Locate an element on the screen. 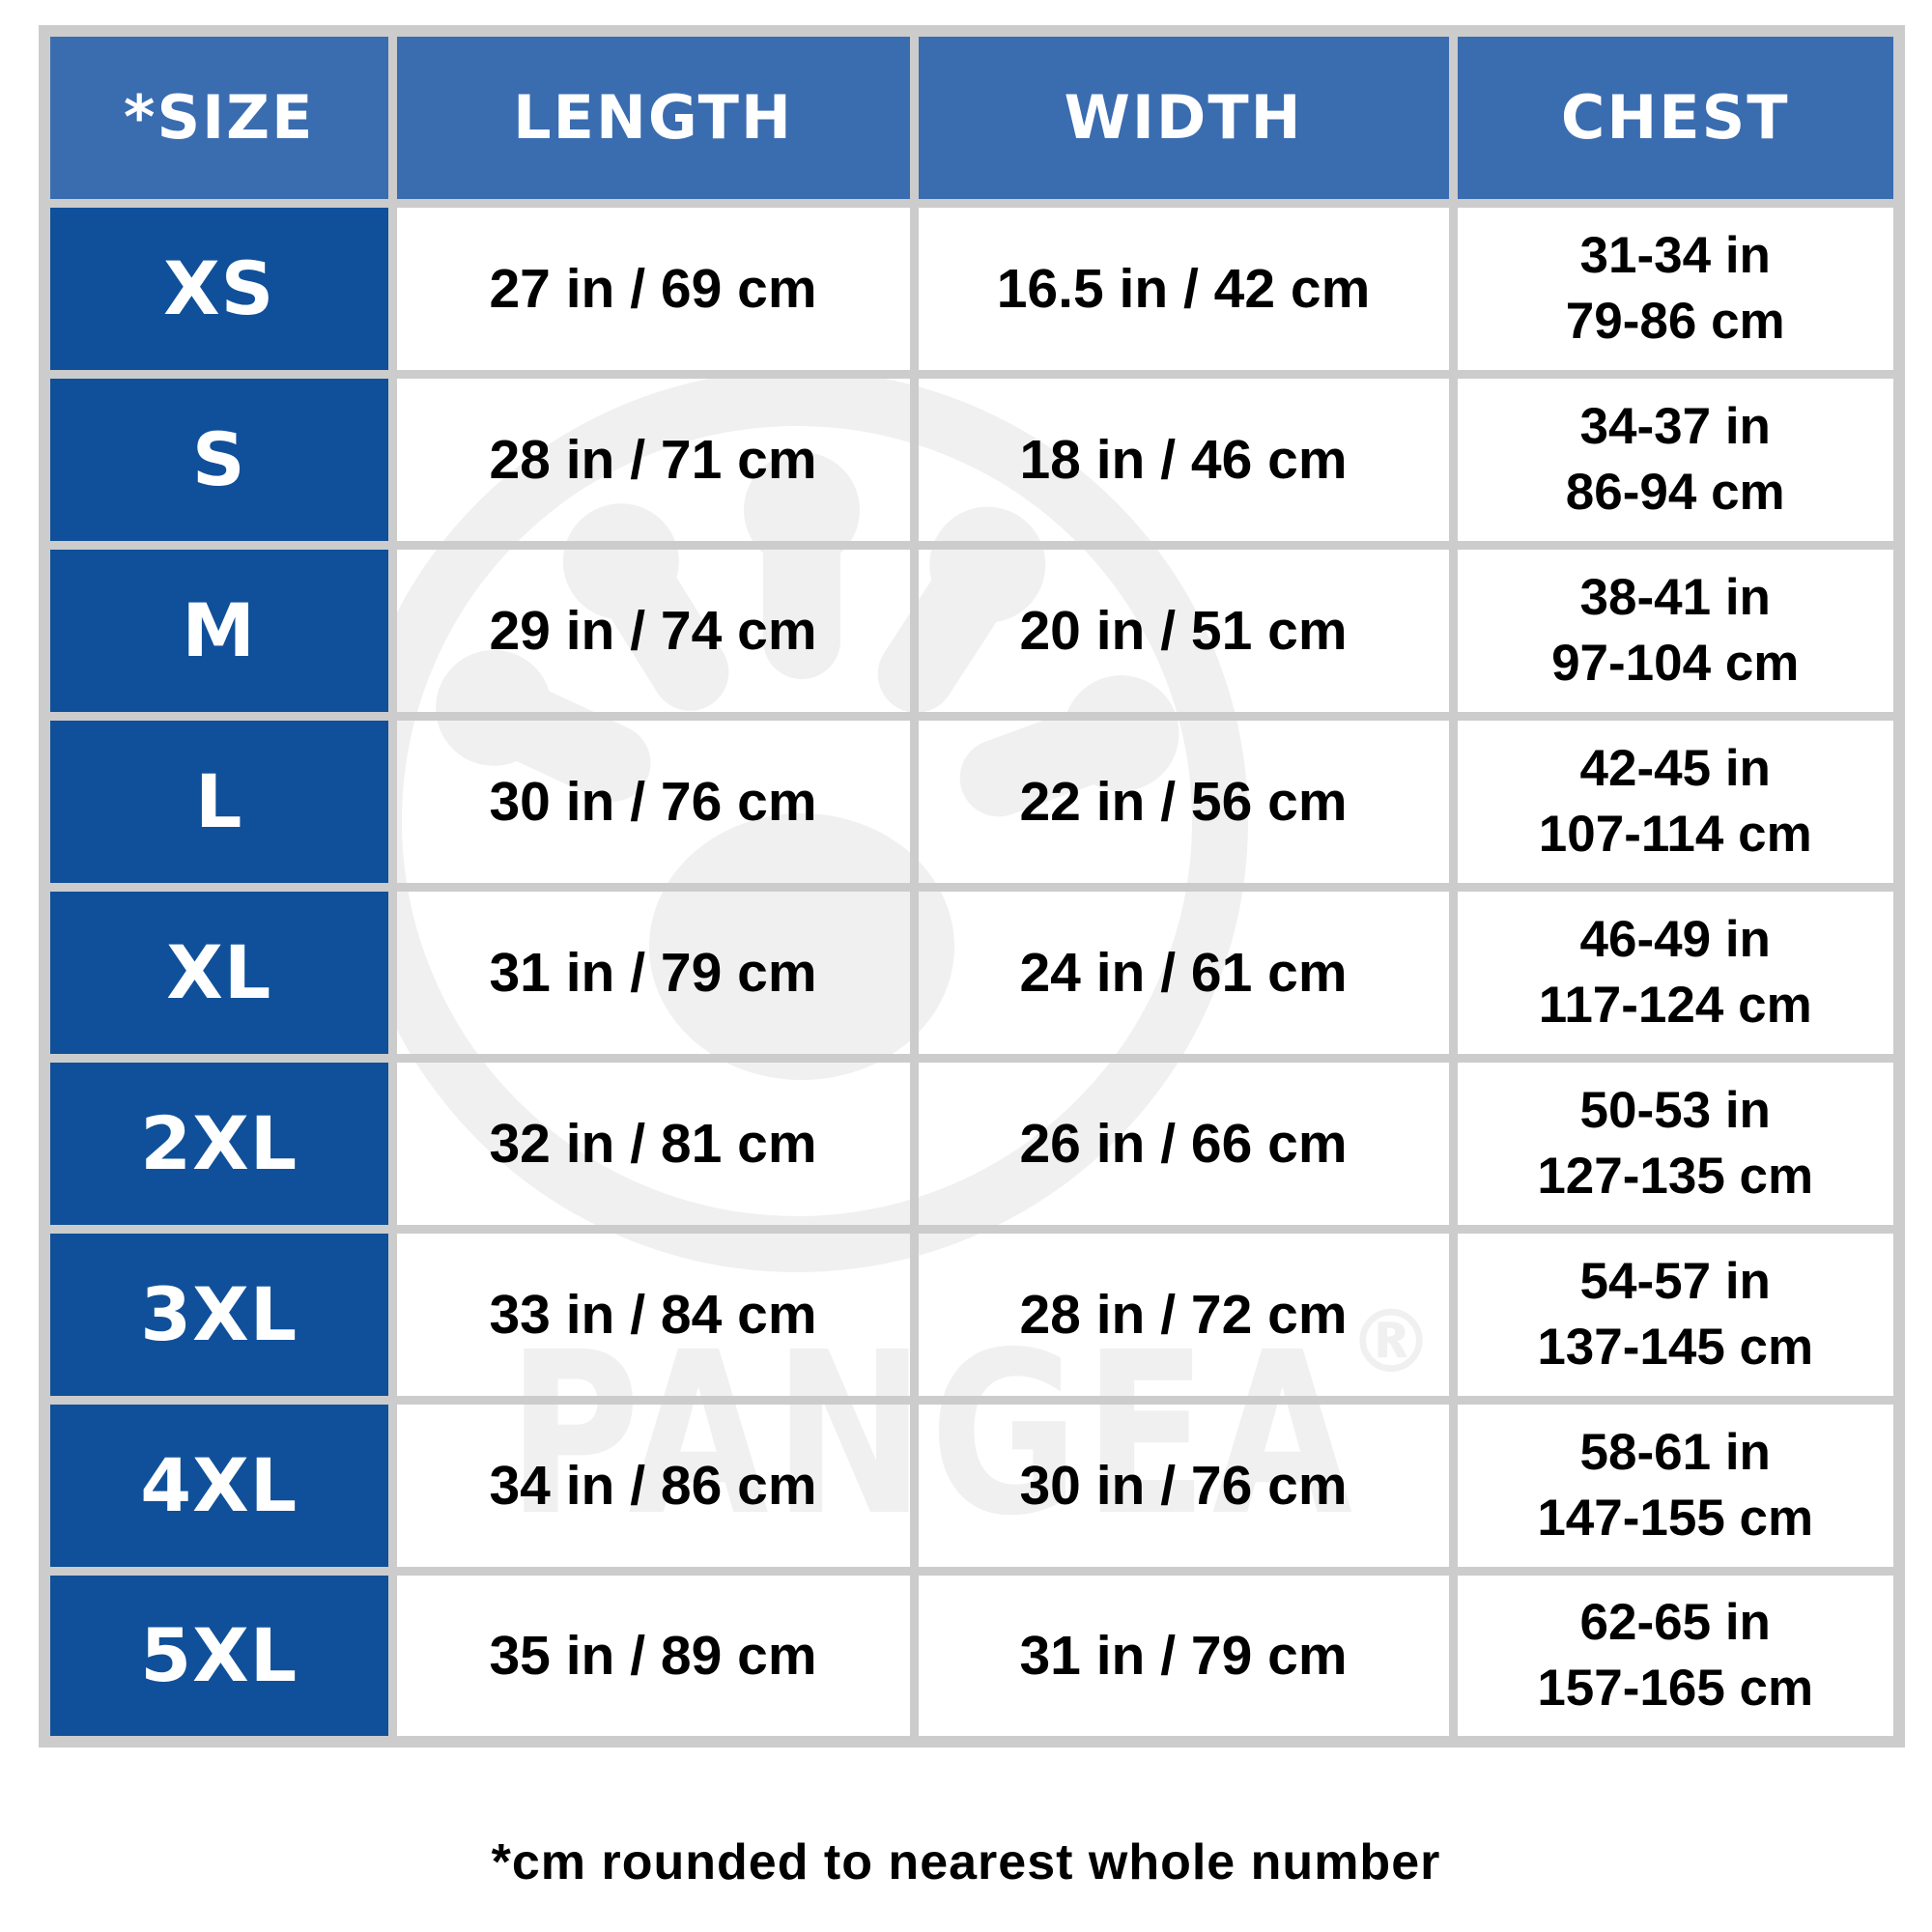 This screenshot has width=1932, height=1932. header-row: *SIZE LENGTH WIDTH CHEST is located at coordinates (972, 117).